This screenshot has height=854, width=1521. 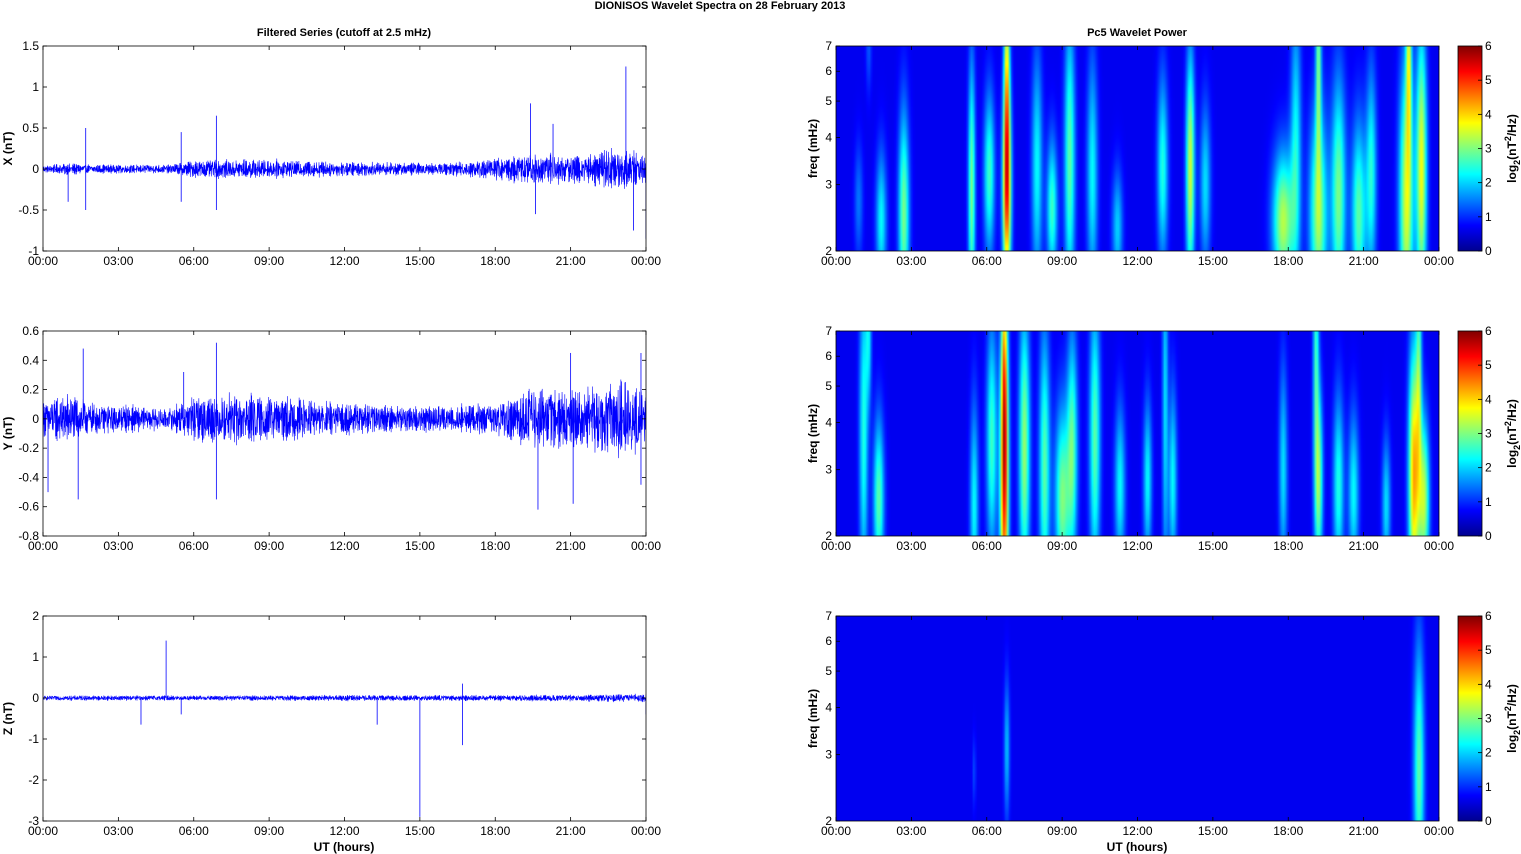 I want to click on x-series-ytick-label: 0.5, so click(x=30, y=128).